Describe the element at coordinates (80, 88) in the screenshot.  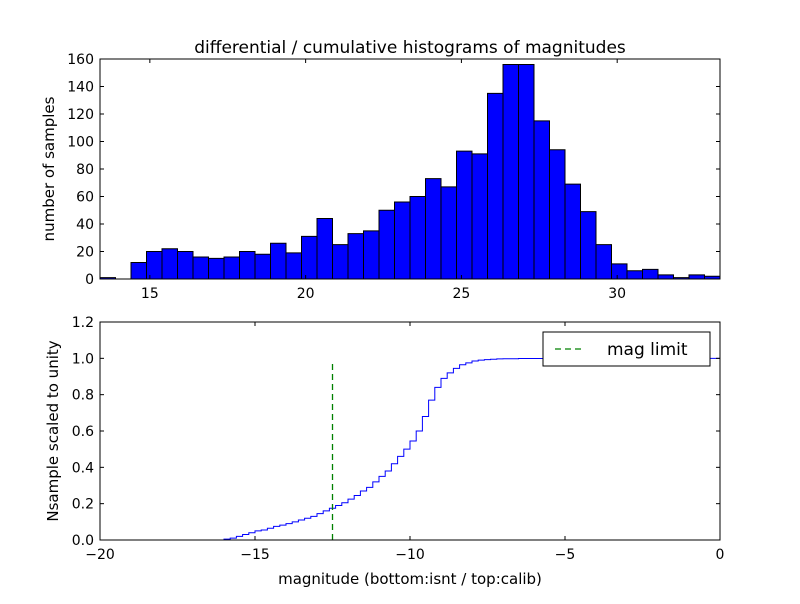
I see `y-tick-label: 140` at that location.